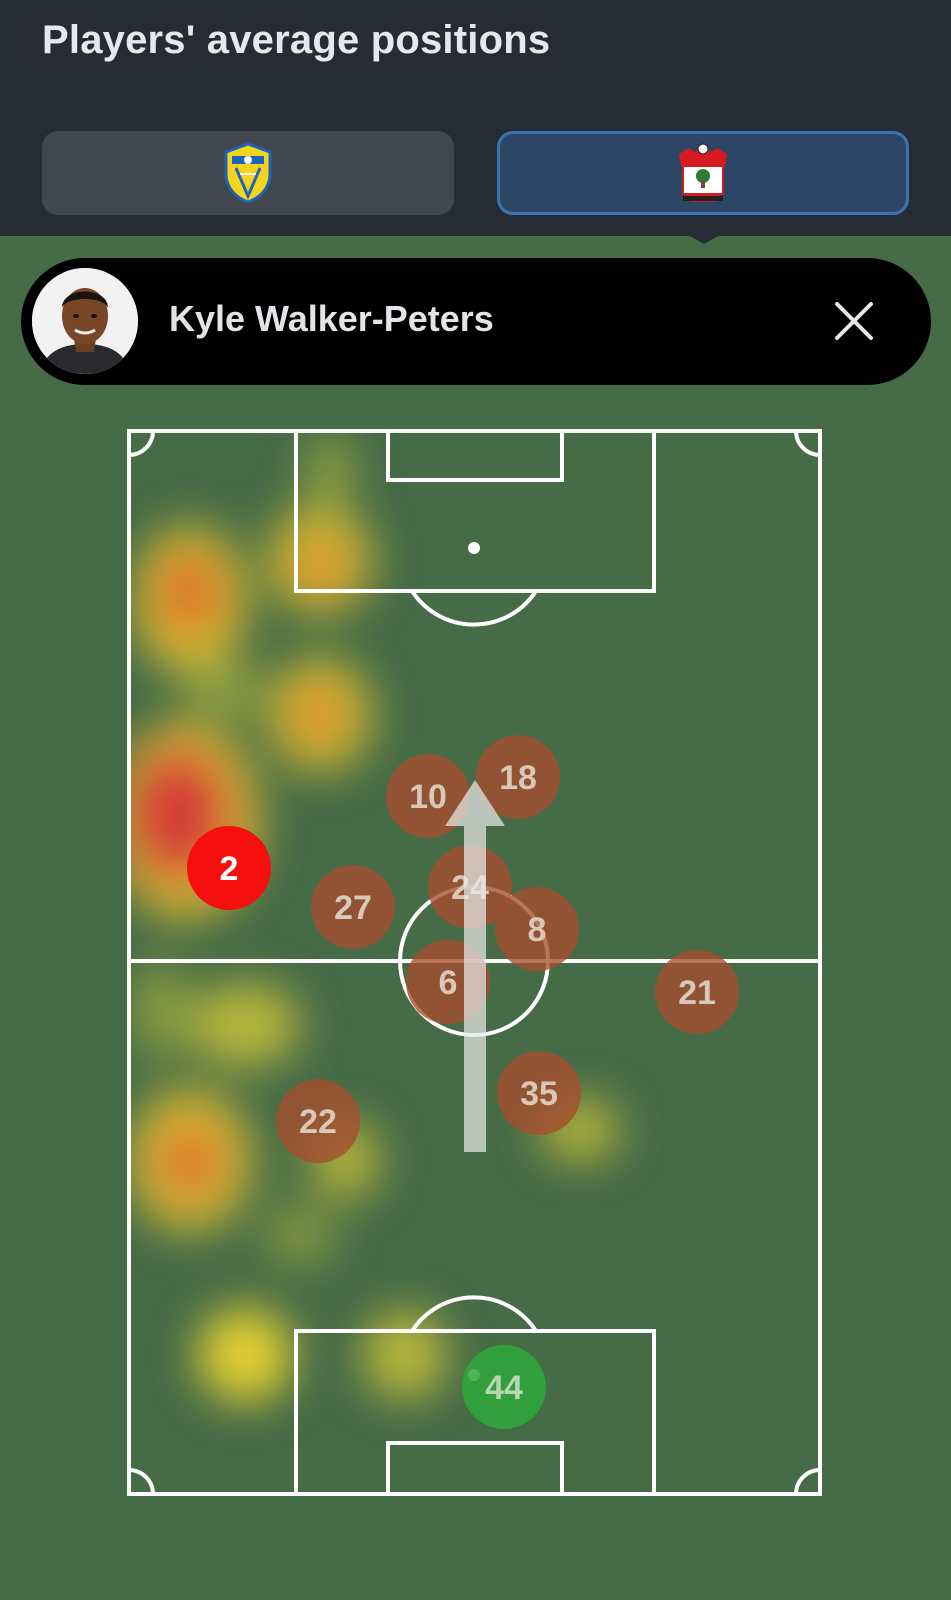 The image size is (951, 1600). I want to click on player-marker-18: 18, so click(518, 777).